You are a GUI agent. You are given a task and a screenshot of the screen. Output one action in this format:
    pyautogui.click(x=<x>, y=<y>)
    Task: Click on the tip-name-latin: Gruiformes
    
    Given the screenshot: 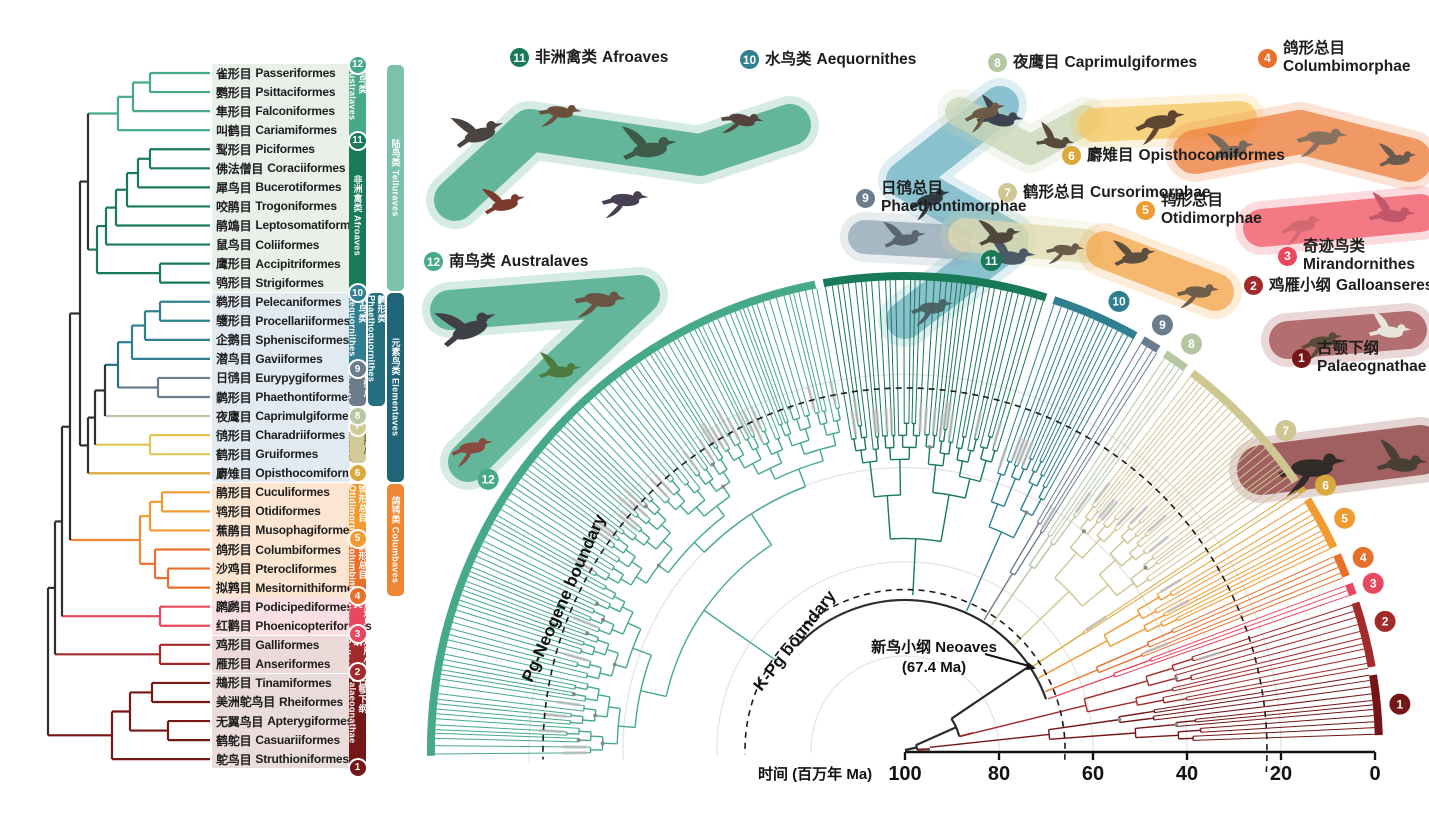 What is the action you would take?
    pyautogui.click(x=287, y=454)
    